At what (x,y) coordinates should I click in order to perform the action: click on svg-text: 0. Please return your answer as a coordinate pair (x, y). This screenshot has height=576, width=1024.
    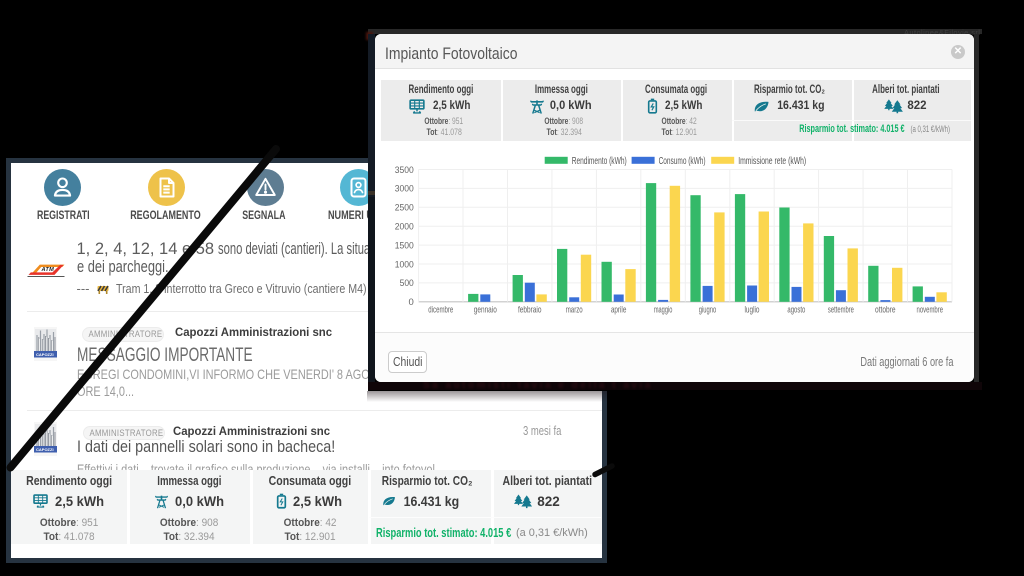
    Looking at the image, I should click on (411, 302).